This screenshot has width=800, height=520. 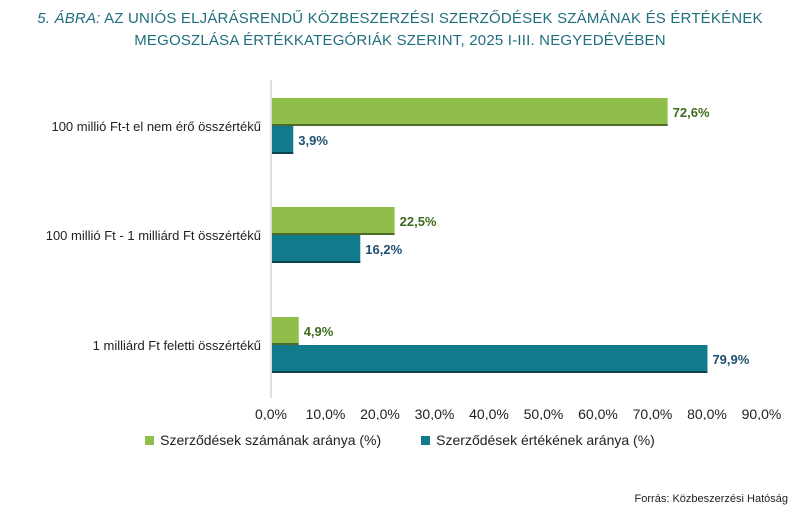 What do you see at coordinates (489, 413) in the screenshot?
I see `x-tick-label: 40,0%` at bounding box center [489, 413].